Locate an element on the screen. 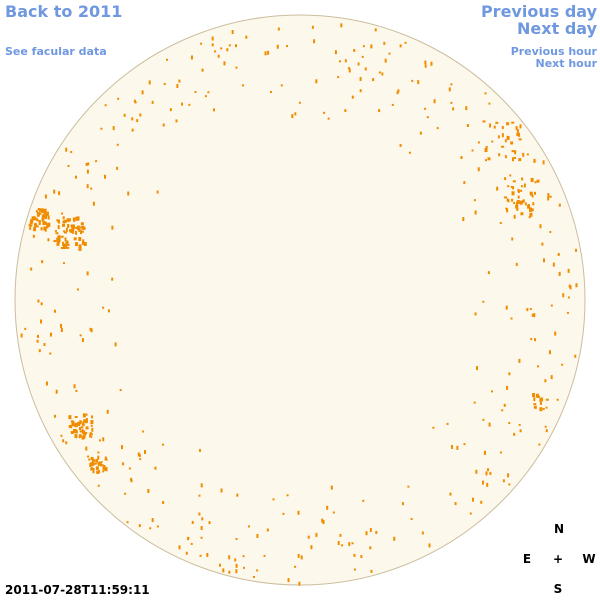  next-hour-link: Next hour is located at coordinates (566, 63).